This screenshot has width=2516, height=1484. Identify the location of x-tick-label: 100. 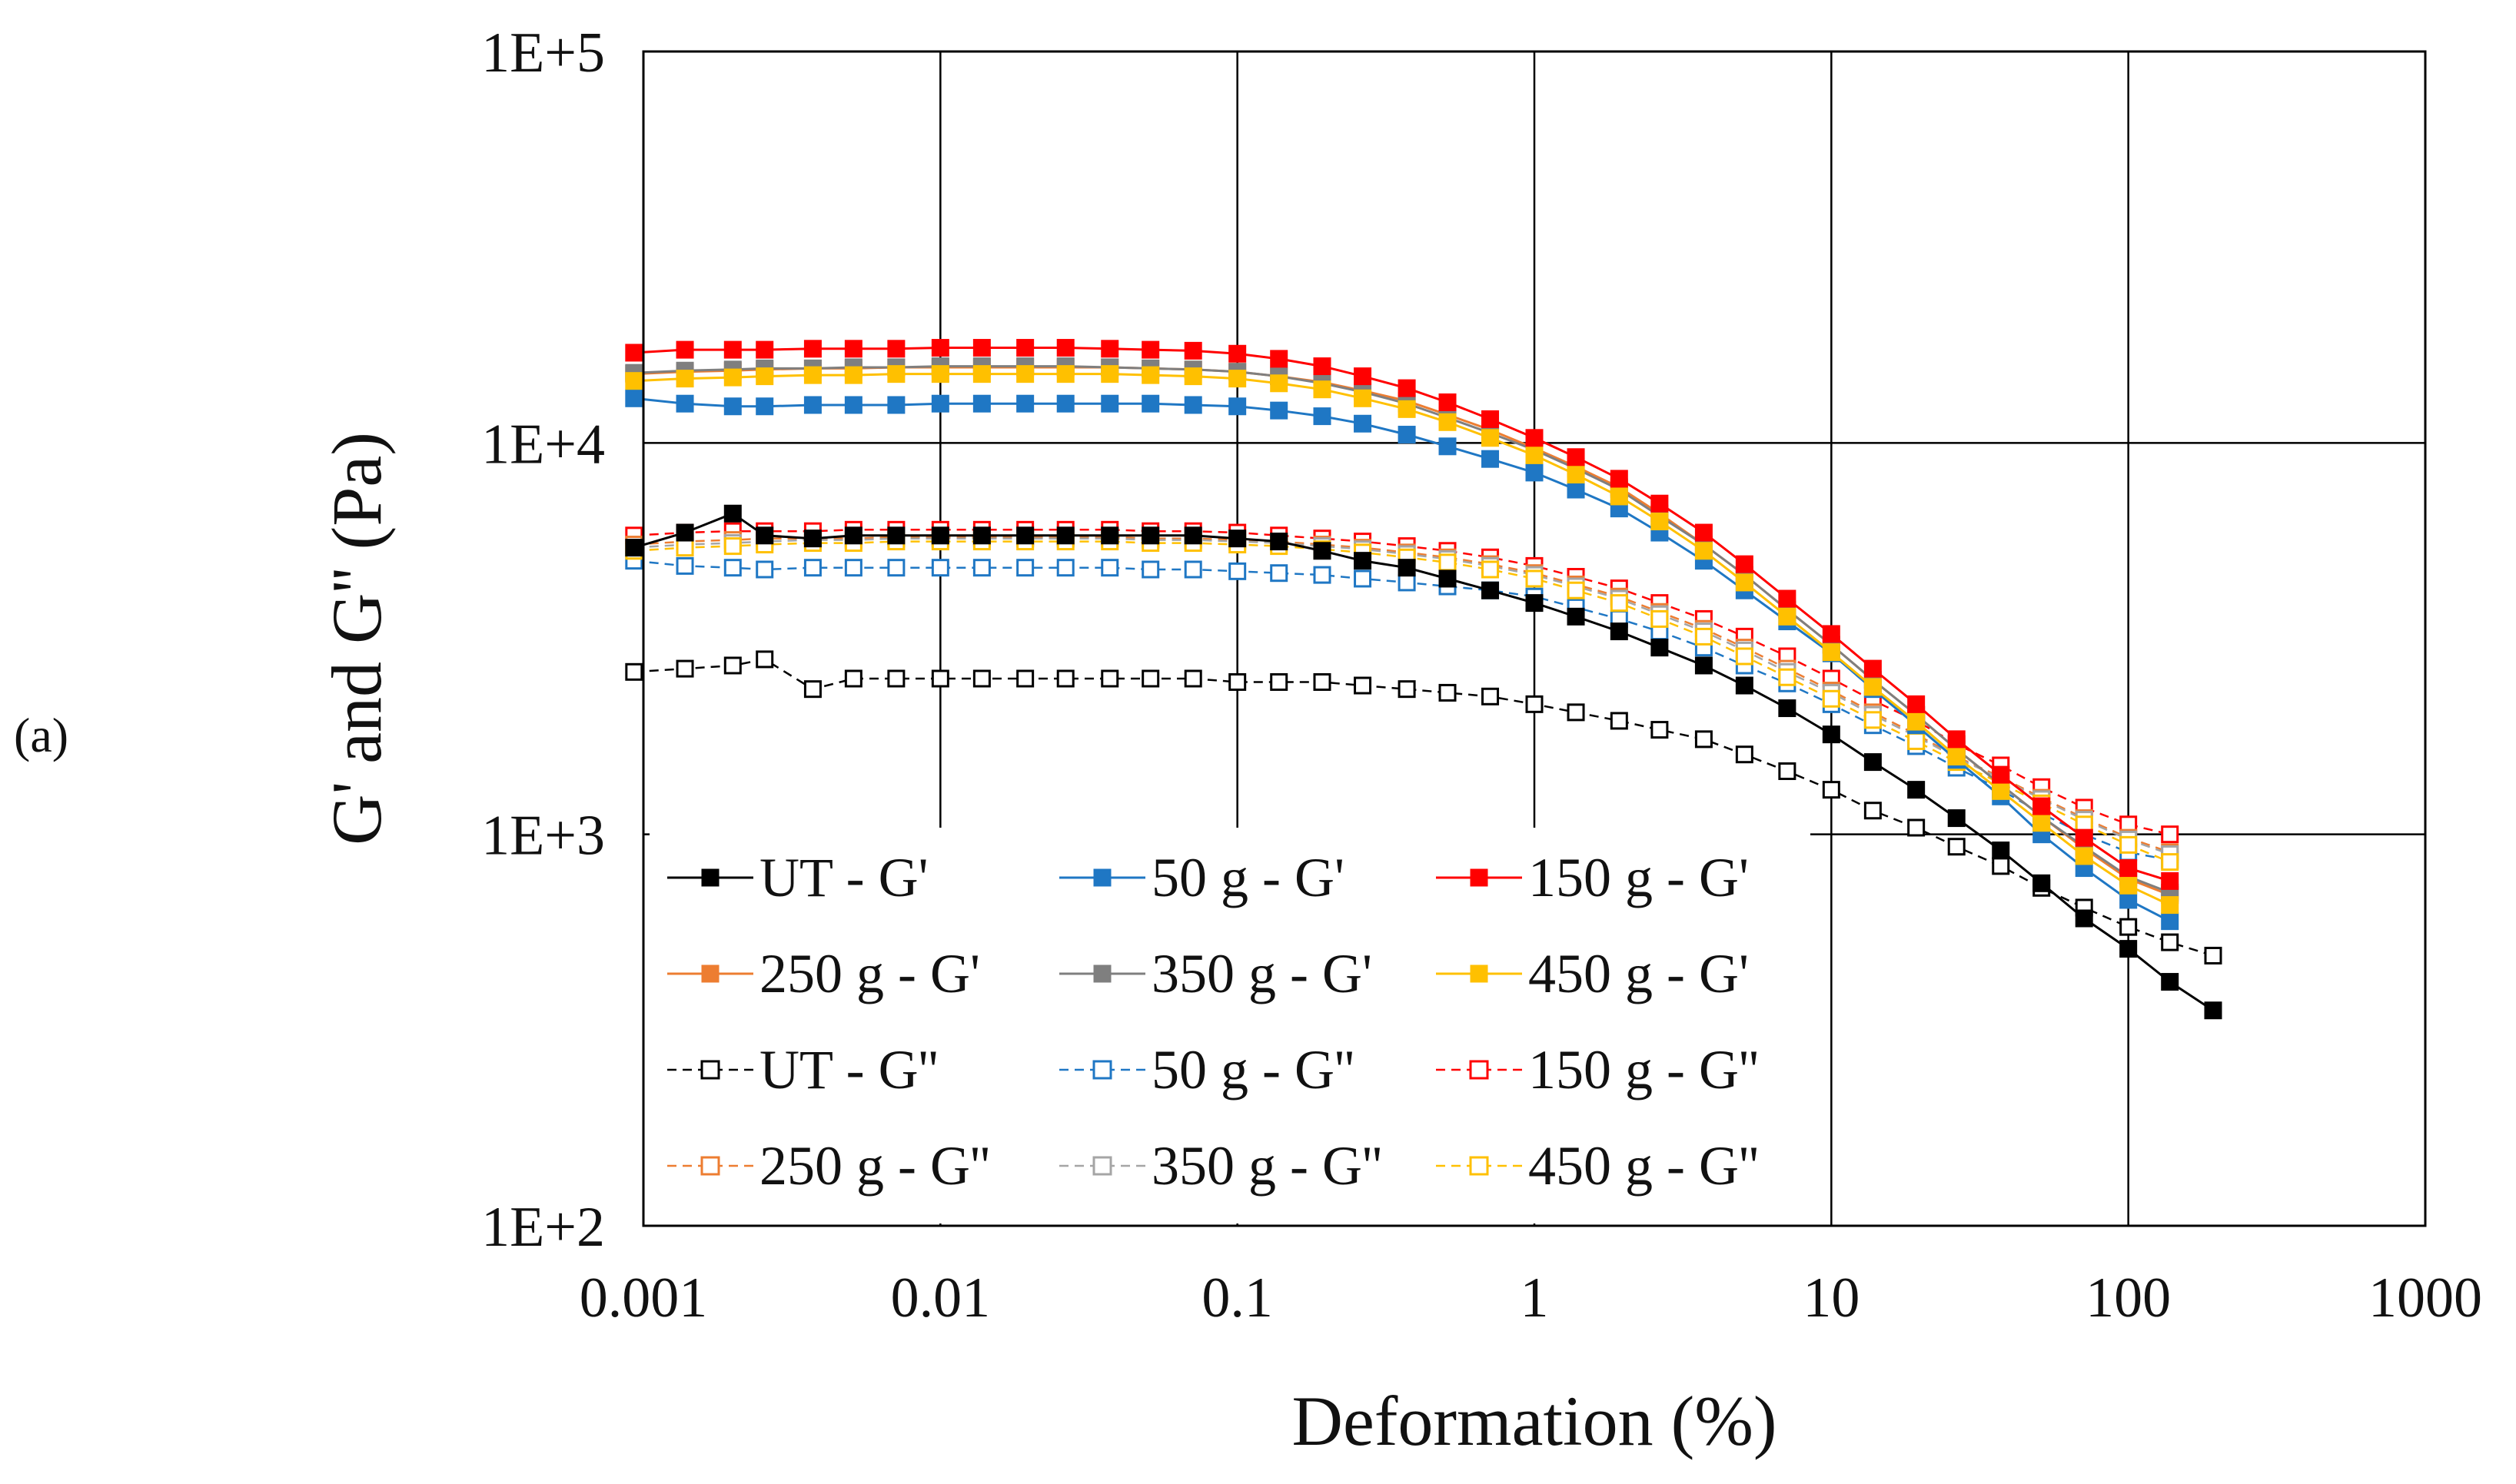
(2129, 1298).